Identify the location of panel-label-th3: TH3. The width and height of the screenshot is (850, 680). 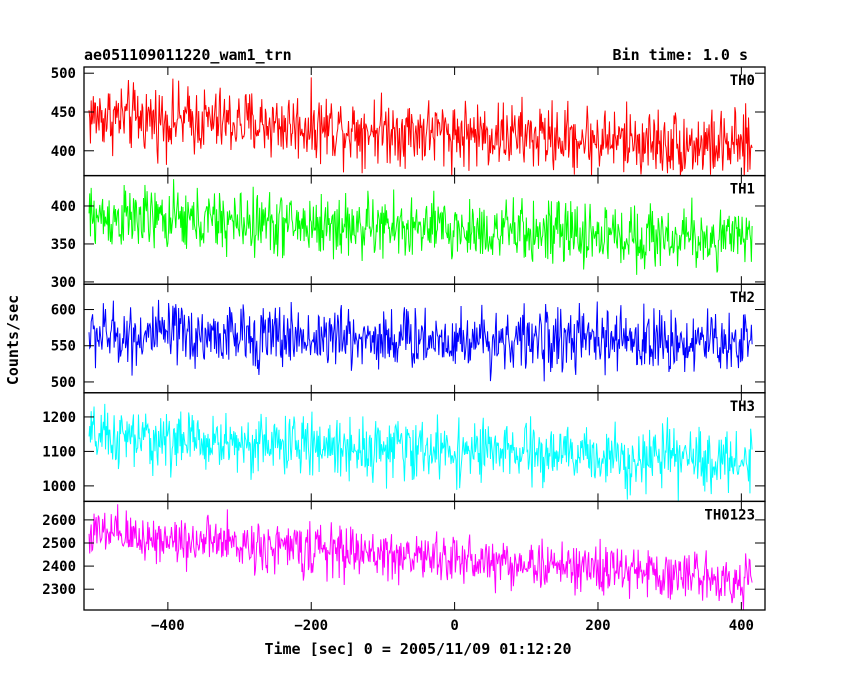
(742, 407).